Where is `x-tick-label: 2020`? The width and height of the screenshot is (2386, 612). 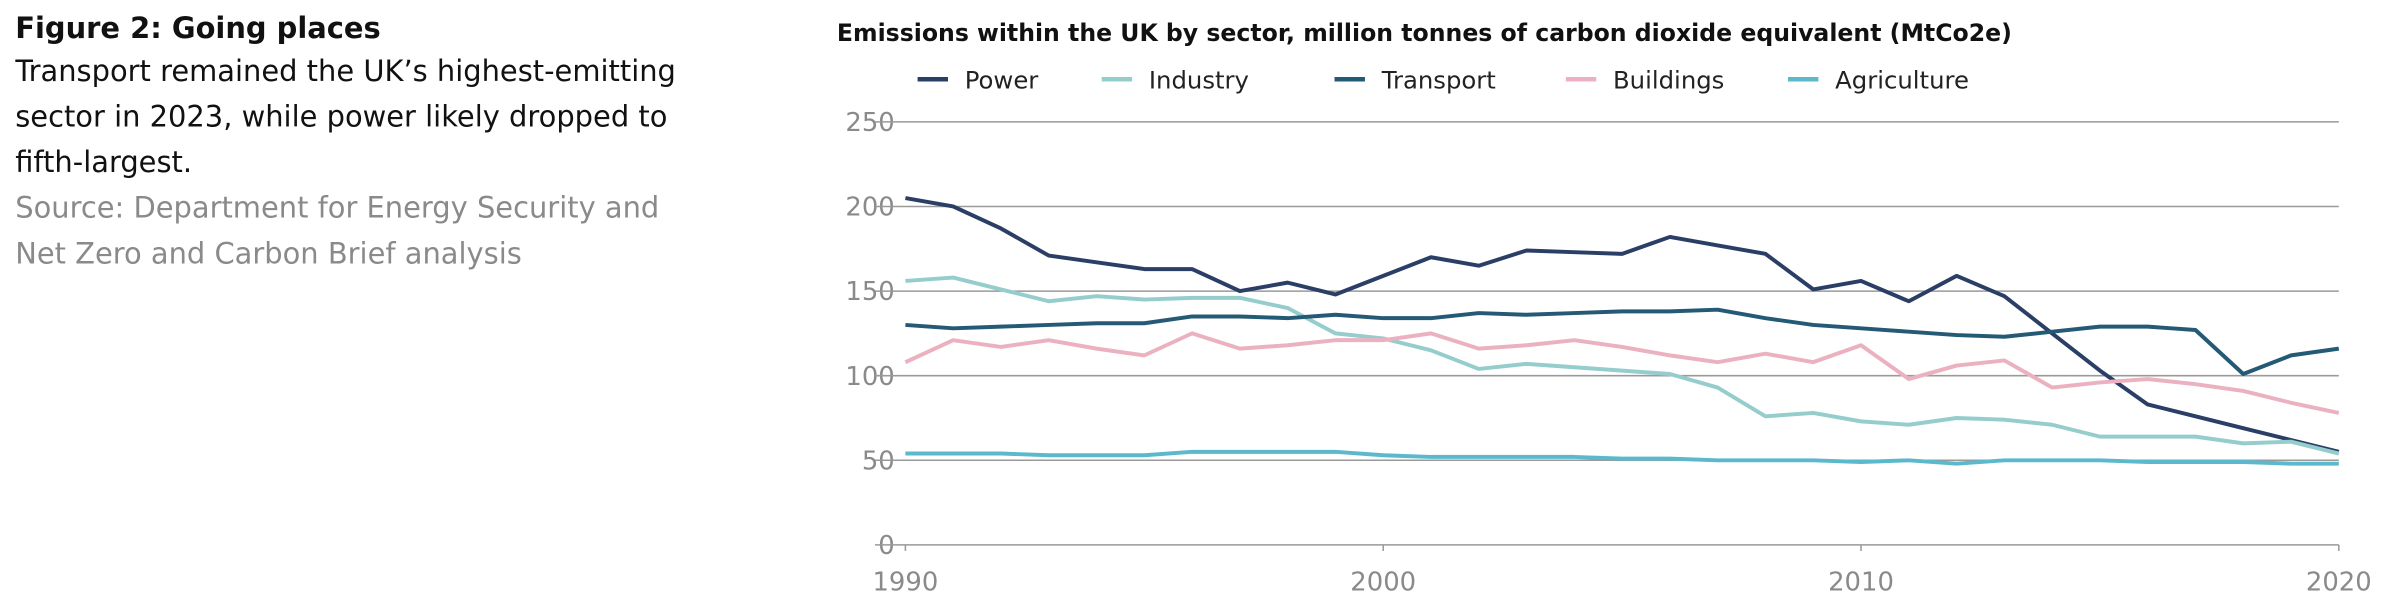 x-tick-label: 2020 is located at coordinates (2339, 583).